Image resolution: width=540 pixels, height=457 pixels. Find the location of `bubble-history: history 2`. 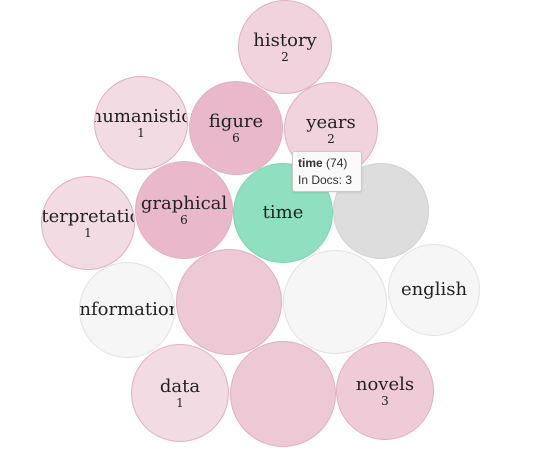

bubble-history: history 2 is located at coordinates (285, 47).